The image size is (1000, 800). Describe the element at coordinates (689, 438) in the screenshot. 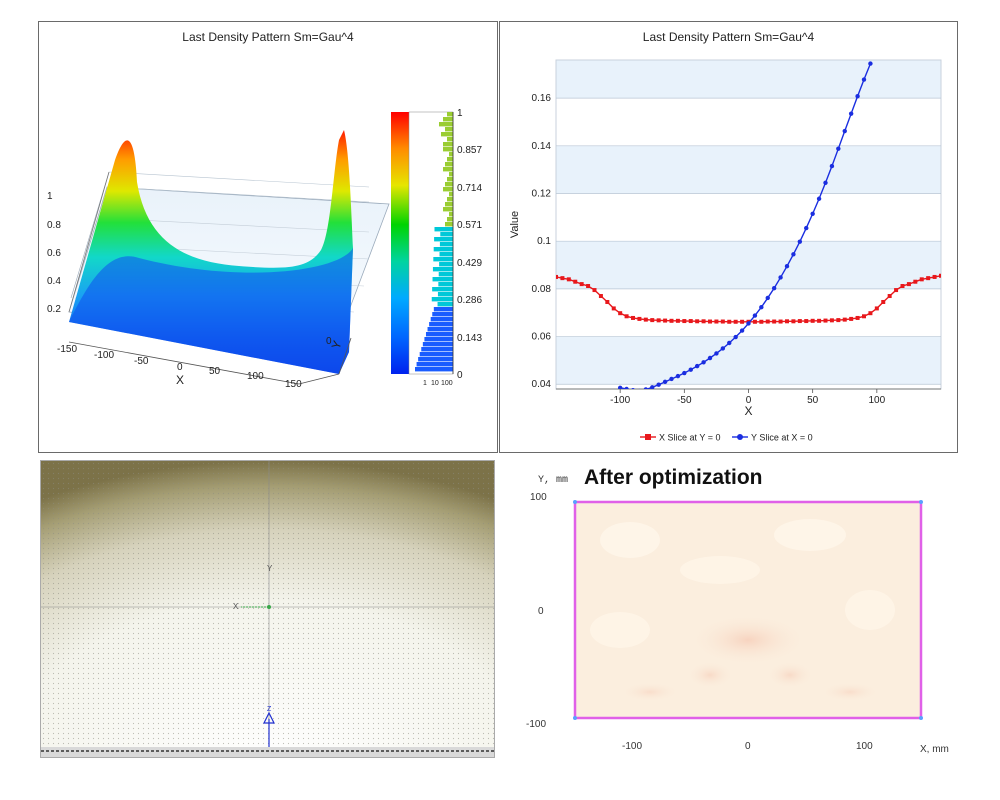

I see `legend-label: X Slice at Y = 0` at that location.